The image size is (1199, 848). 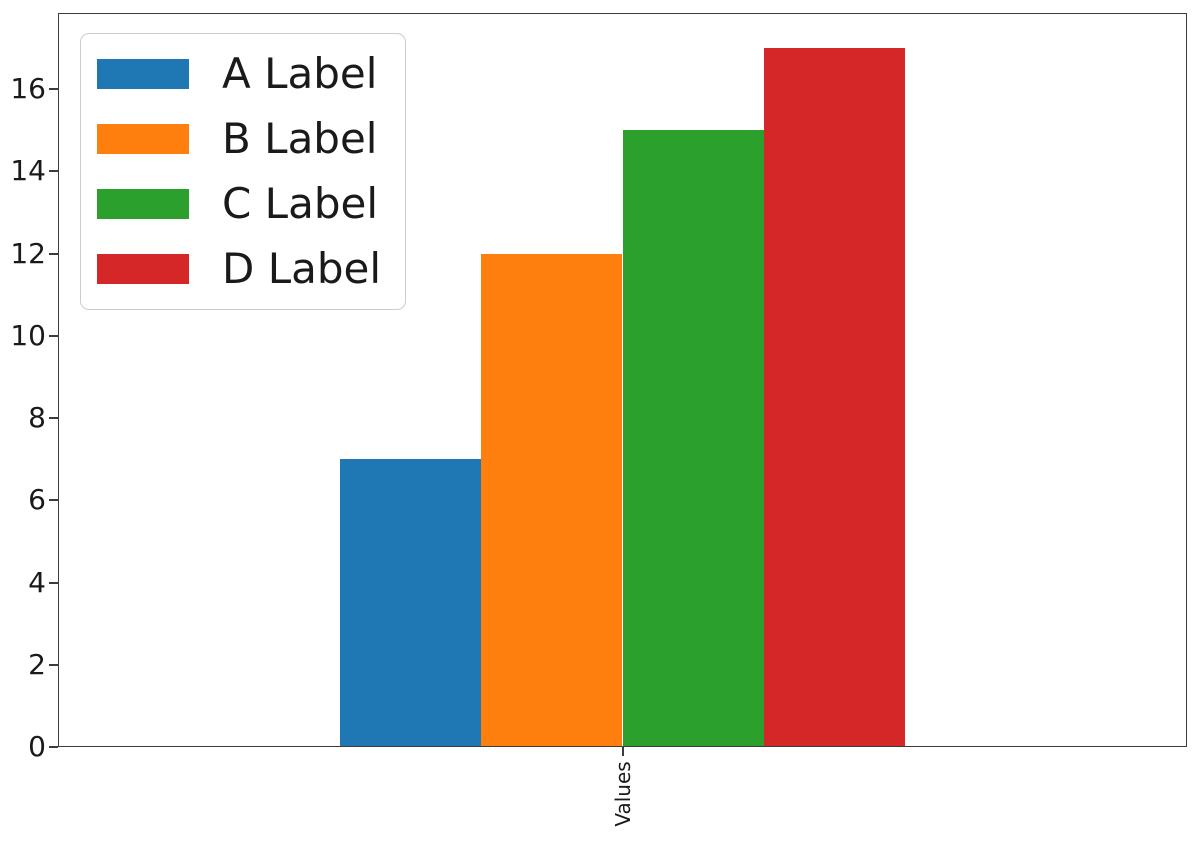 I want to click on legend-label: C Label, so click(x=300, y=203).